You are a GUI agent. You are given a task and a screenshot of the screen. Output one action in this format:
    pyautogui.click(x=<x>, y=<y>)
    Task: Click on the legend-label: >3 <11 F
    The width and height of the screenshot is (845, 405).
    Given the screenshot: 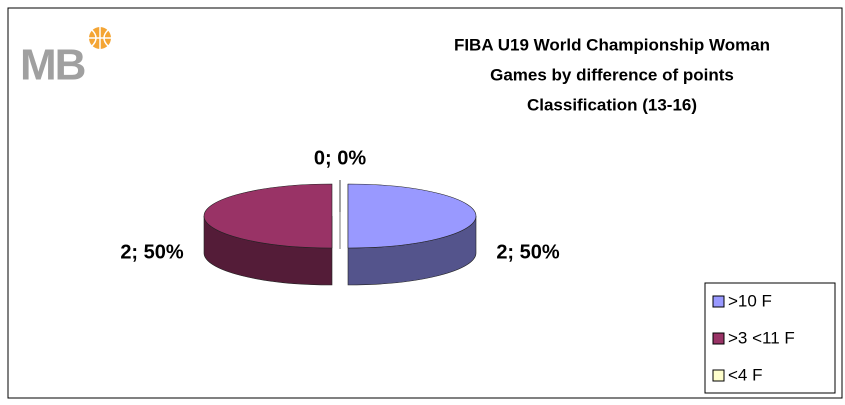 What is the action you would take?
    pyautogui.click(x=761, y=337)
    